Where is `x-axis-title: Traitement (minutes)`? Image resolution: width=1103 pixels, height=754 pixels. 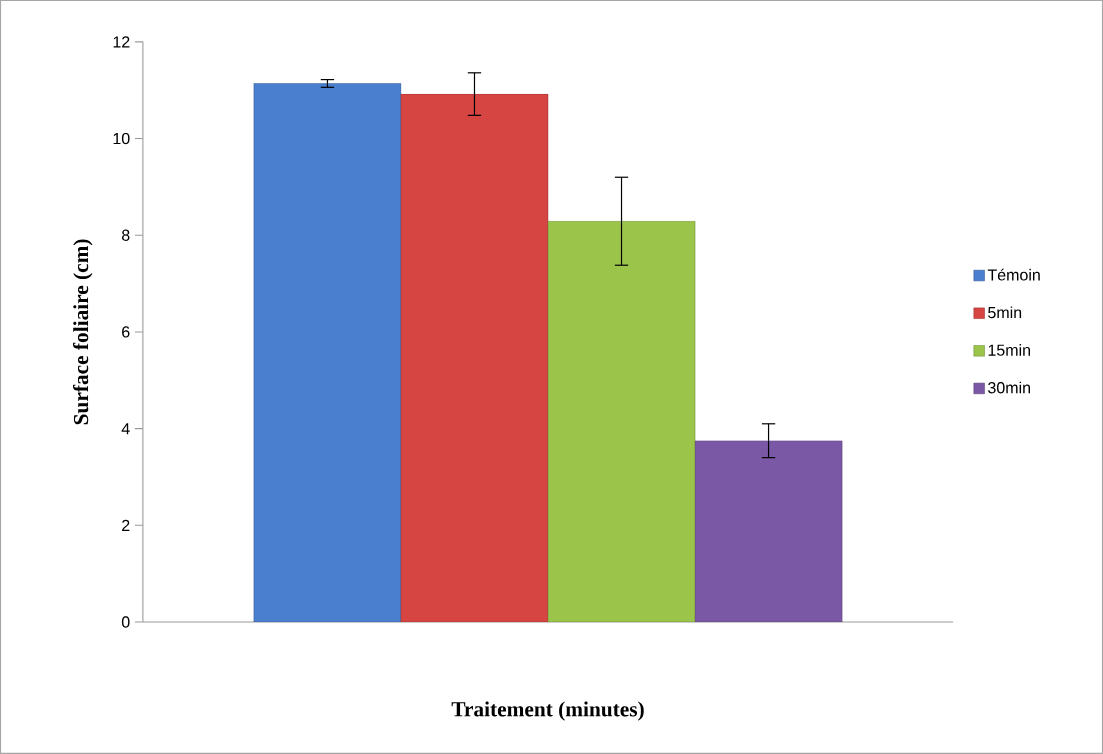 x-axis-title: Traitement (minutes) is located at coordinates (547, 711).